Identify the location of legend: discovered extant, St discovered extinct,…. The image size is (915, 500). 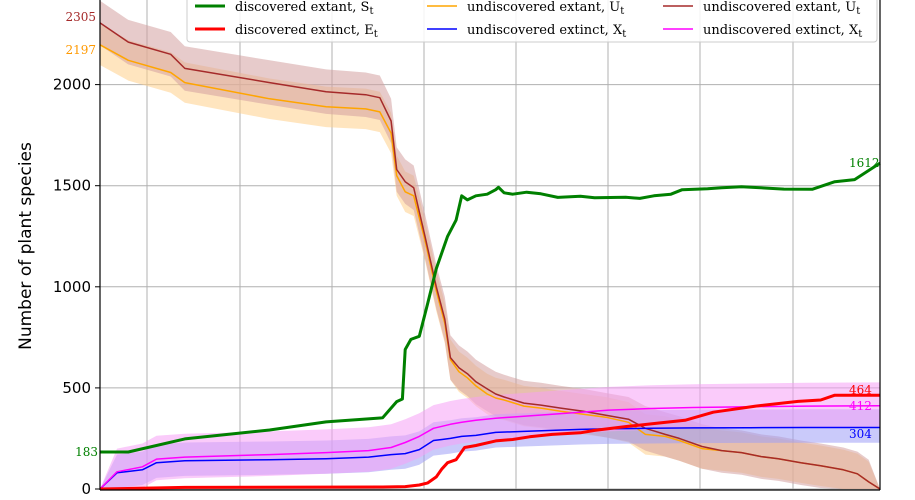
(532, 21).